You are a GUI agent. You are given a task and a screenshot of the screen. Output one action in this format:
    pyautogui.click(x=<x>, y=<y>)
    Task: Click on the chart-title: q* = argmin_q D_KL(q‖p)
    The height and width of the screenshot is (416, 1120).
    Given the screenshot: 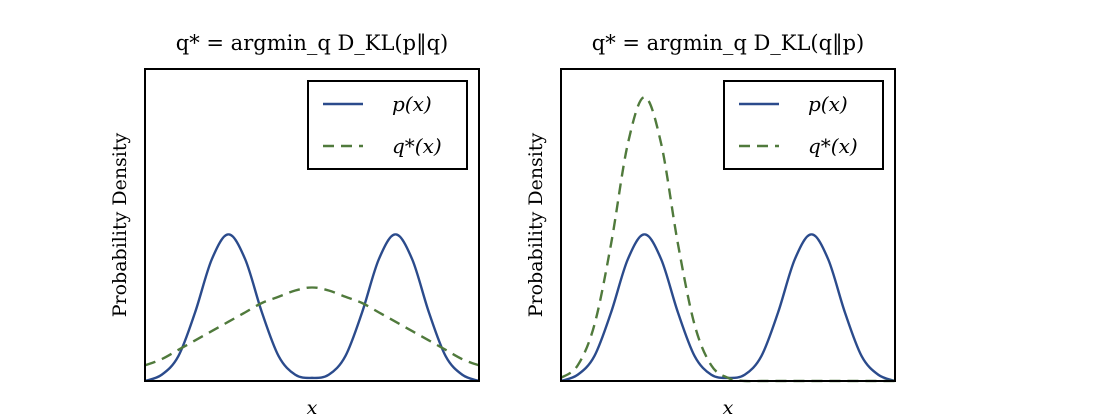 What is the action you would take?
    pyautogui.click(x=728, y=43)
    